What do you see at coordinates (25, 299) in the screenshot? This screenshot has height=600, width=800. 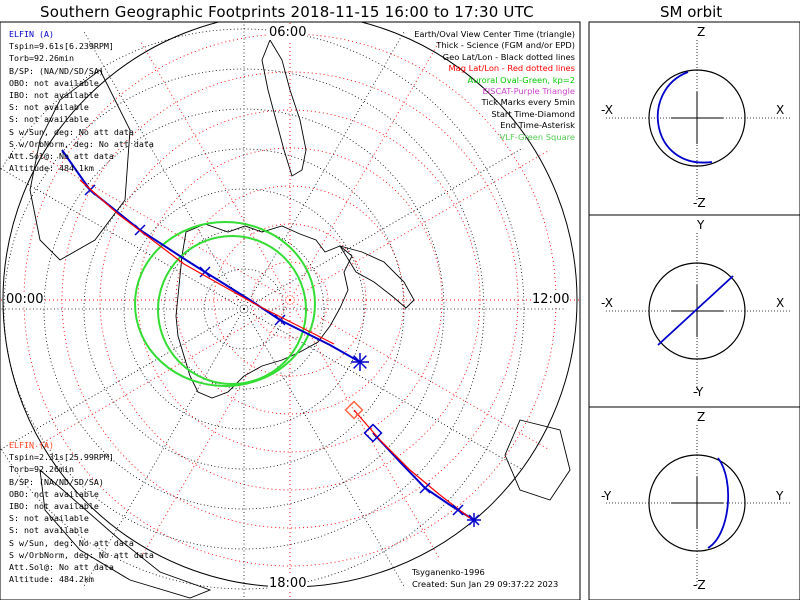 I see `hour-label-left: 00:00` at bounding box center [25, 299].